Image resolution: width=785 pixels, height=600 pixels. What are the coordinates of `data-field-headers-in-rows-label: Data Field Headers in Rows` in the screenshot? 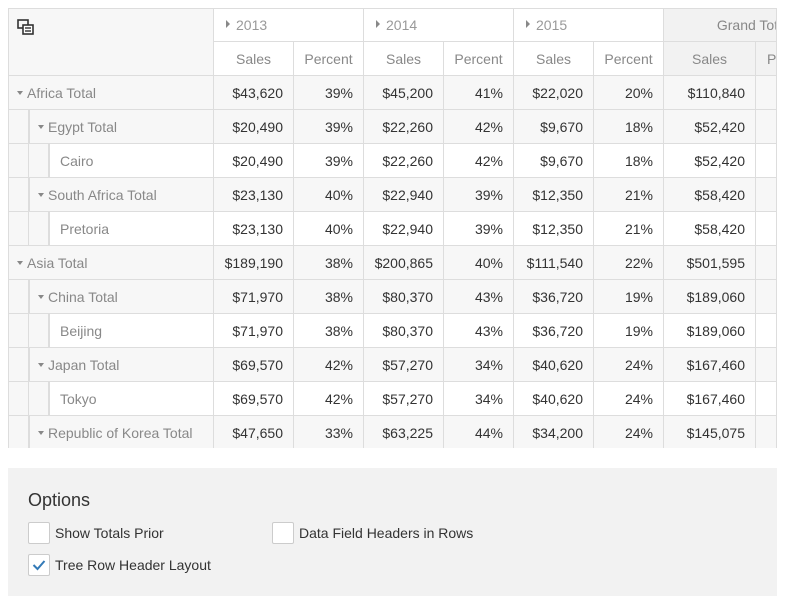 It's located at (386, 533).